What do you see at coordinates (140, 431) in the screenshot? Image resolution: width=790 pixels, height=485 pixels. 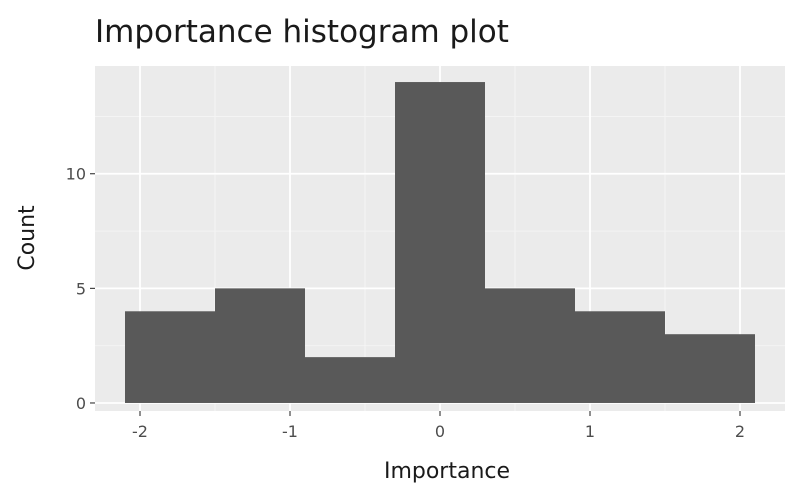 I see `x-tick-label: -2` at bounding box center [140, 431].